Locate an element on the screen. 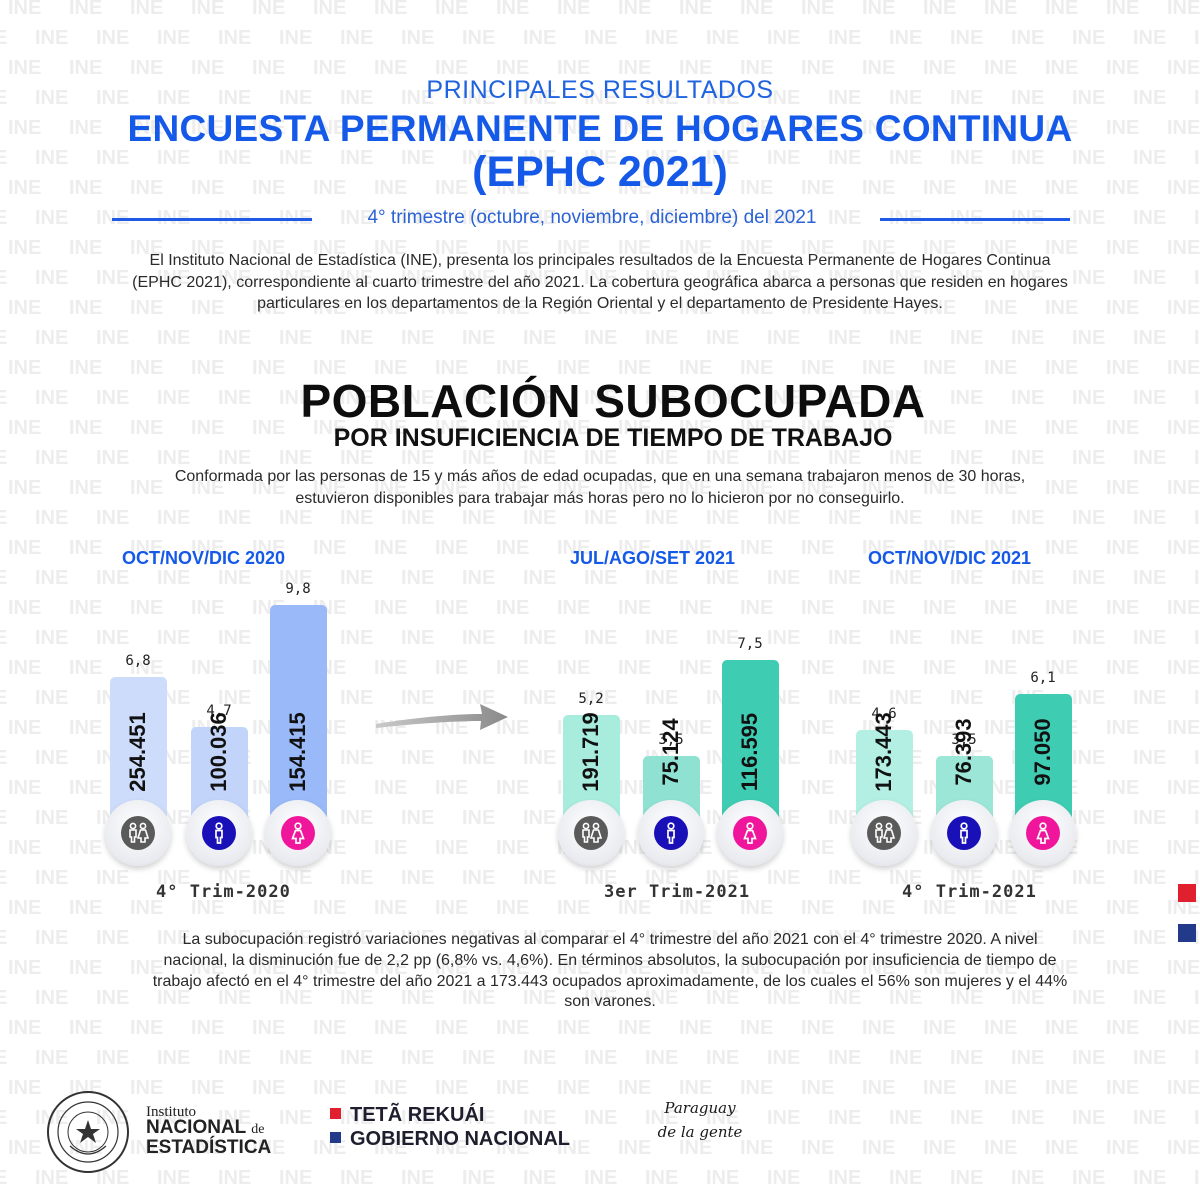 This screenshot has height=1200, width=1200. gov-logo-line2: GOBIERNO NACIONAL is located at coordinates (450, 1139).